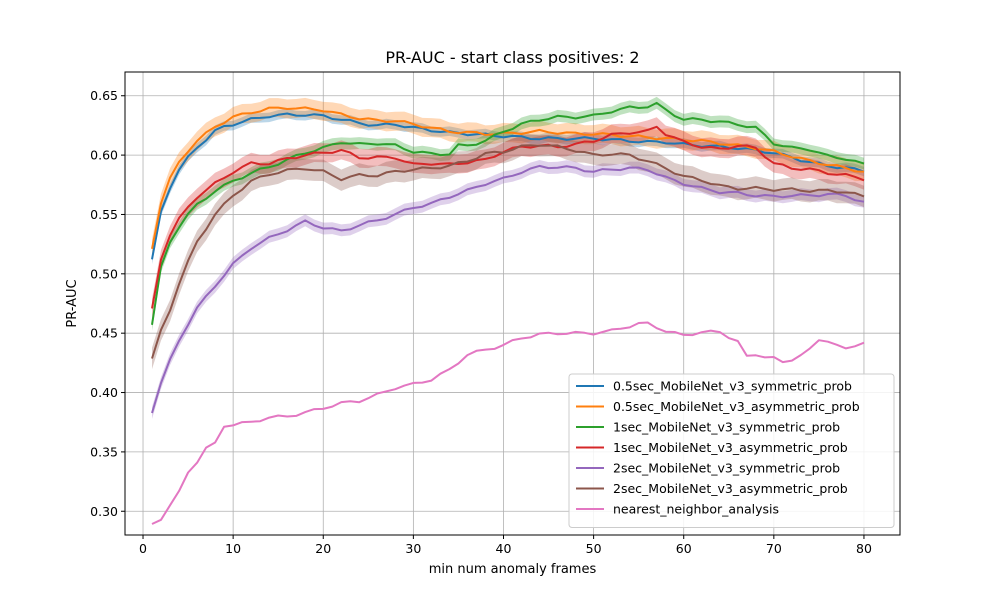 This screenshot has height=600, width=1000. Describe the element at coordinates (107, 303) in the screenshot. I see `y-axis-ticks: 0.30 0.35 0.40 0.45 0.50 0.55 0.60 0.65` at that location.